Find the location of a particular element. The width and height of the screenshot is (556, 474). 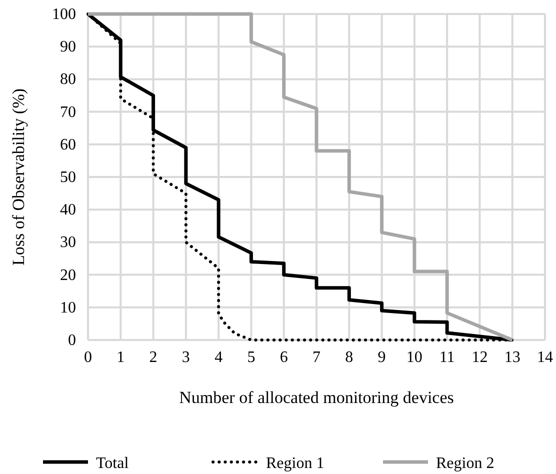

y-tick-label: 50 is located at coordinates (68, 177).